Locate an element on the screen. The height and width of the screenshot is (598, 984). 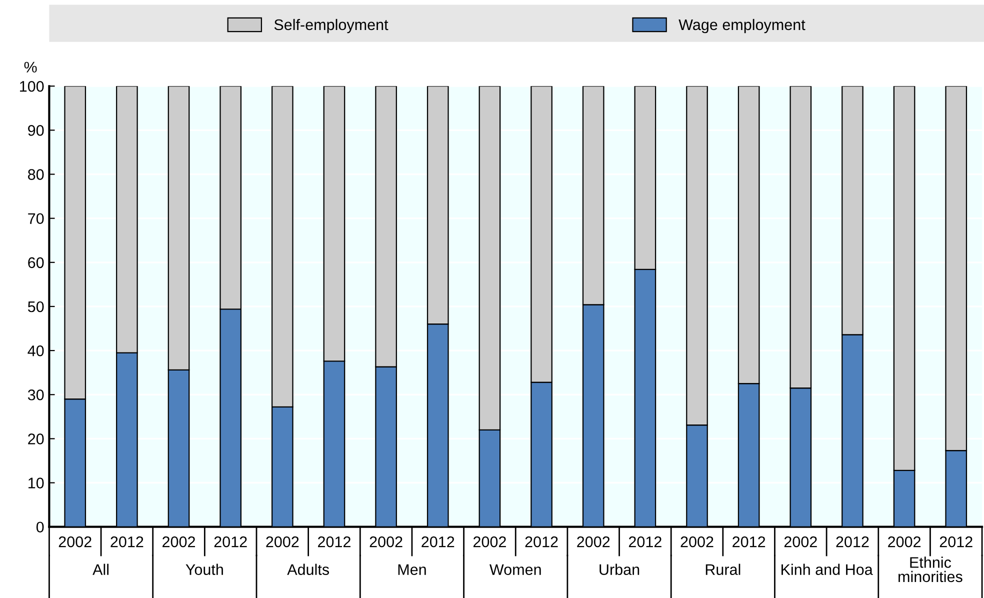
y-tick-label: 30 is located at coordinates (36, 394).